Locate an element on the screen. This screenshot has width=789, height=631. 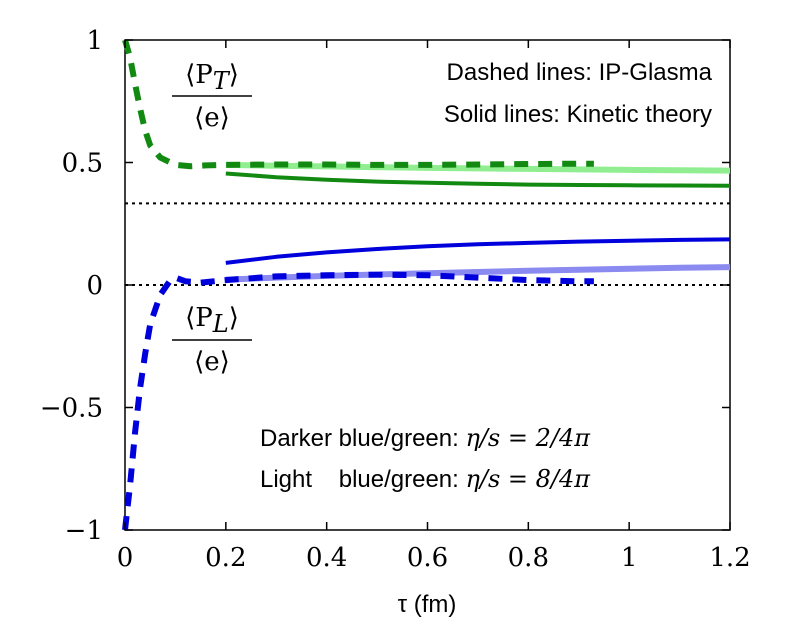
x-tick-label-0: 0 is located at coordinates (125, 558).